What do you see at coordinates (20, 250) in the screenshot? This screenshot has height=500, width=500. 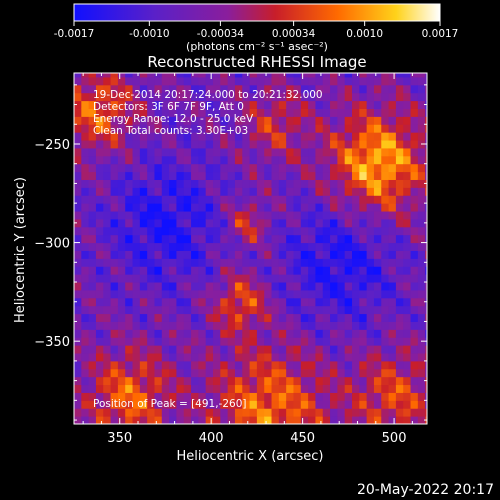 I see `y-axis-label: Heliocentric Y (arcsec)` at bounding box center [20, 250].